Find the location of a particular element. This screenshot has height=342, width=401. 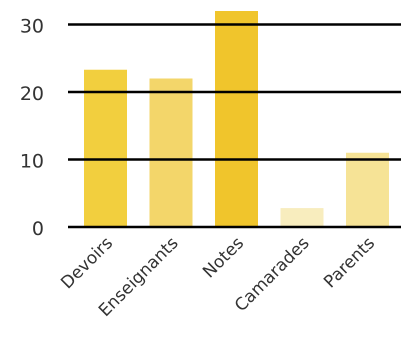

y-tick-labels: 0 10 20 30 is located at coordinates (32, 128).